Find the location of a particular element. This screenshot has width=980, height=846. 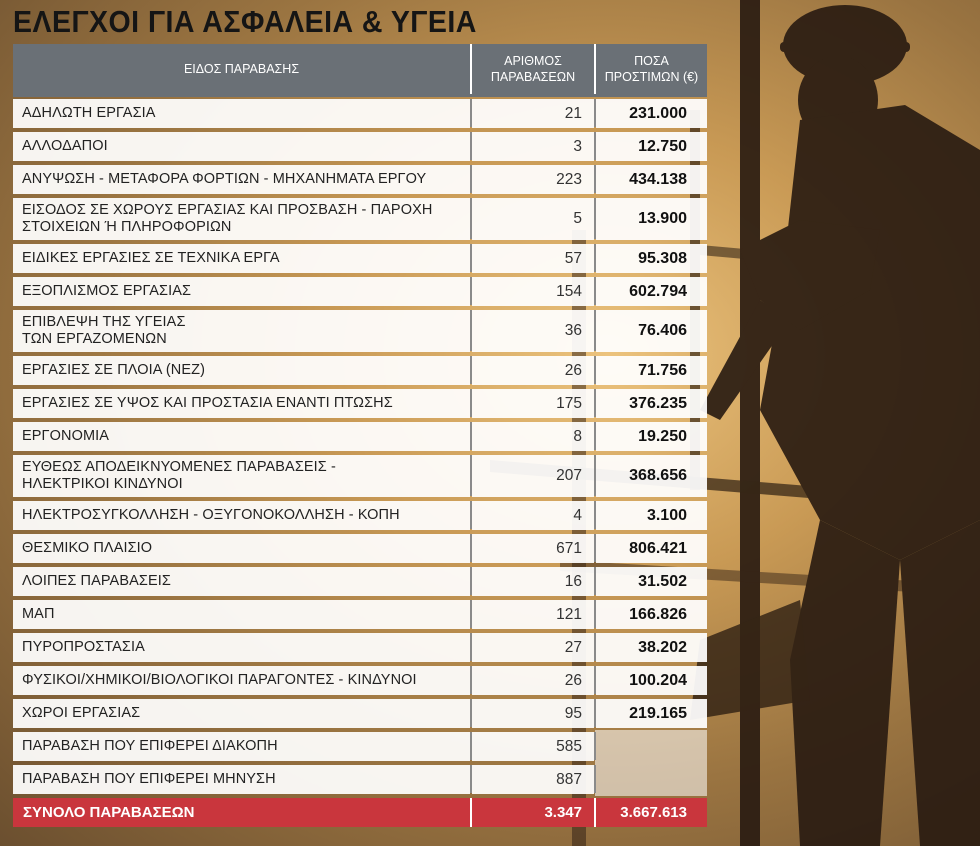

violation-type-line1: ΑΔΗΛΩΤΗ ΕΡΓΑΣΙΑ is located at coordinates (89, 112).